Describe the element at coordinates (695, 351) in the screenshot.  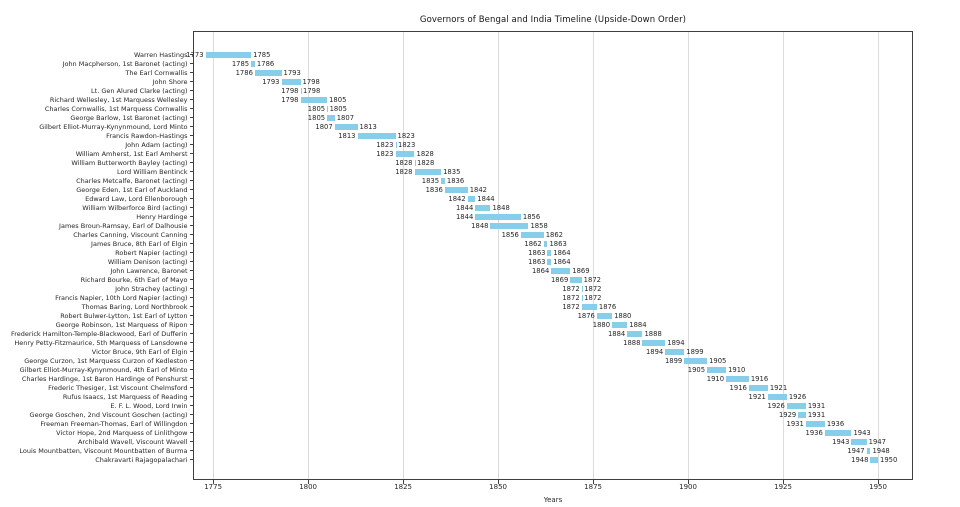
I see `bar-end-year: 1899` at that location.